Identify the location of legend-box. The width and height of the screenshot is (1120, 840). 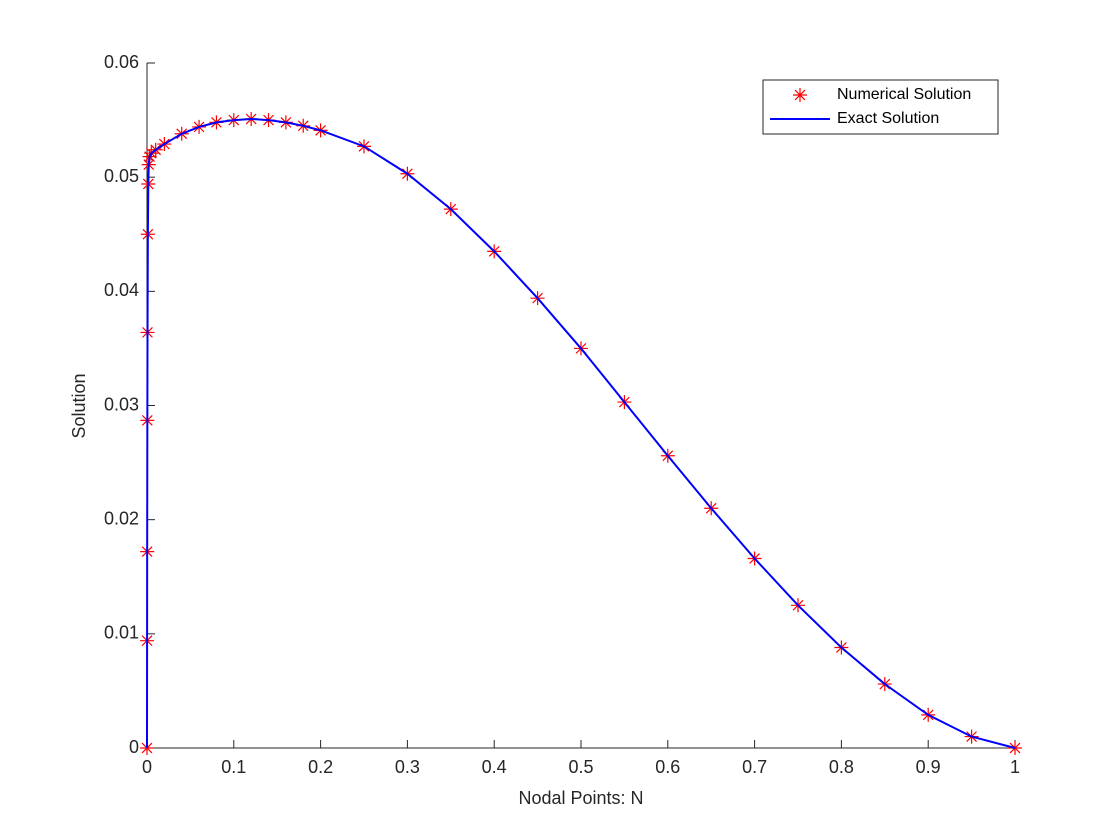
(880, 107).